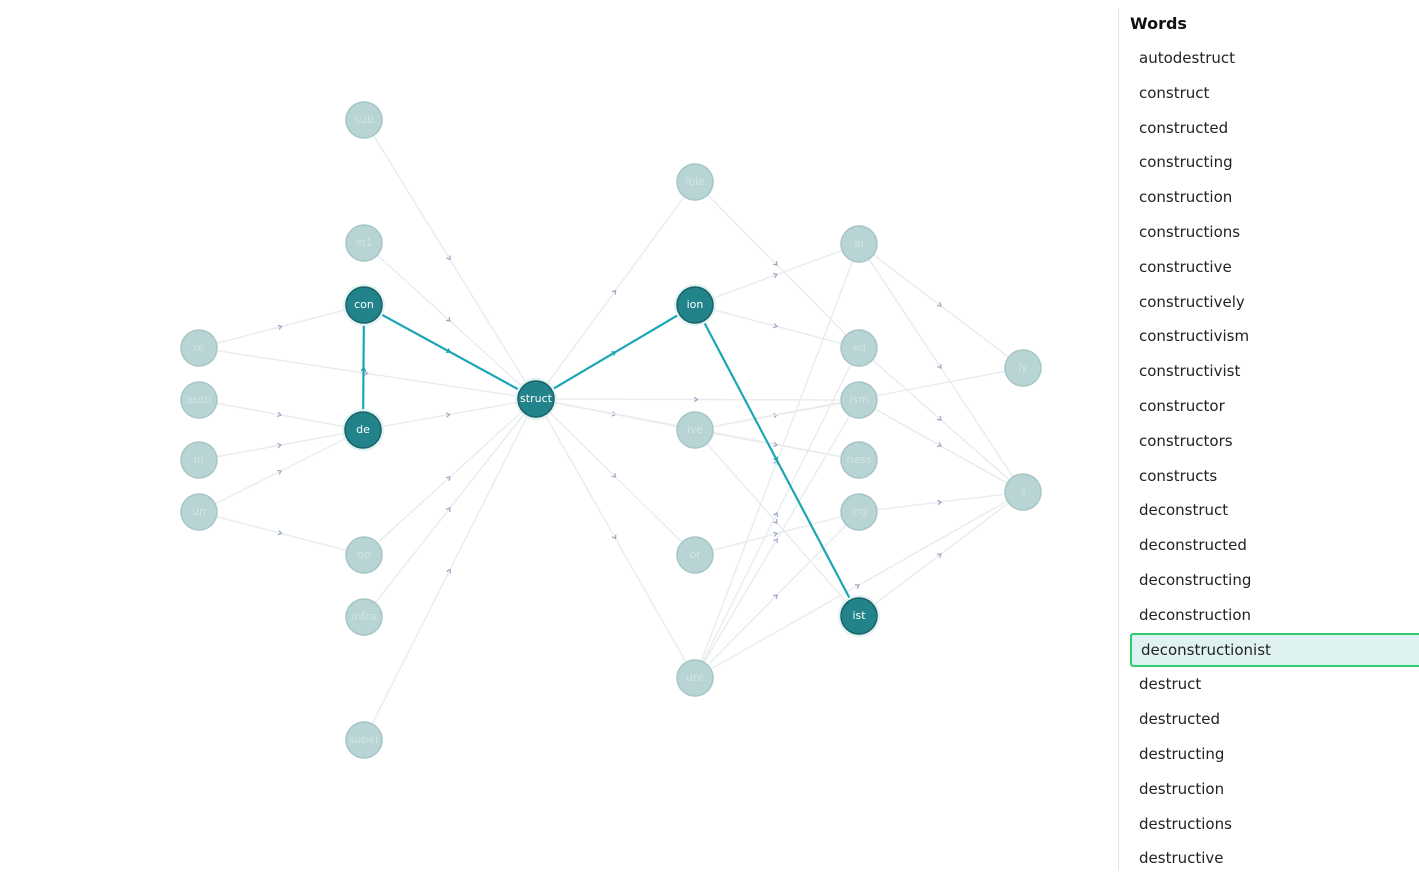 This screenshot has width=1419, height=875. What do you see at coordinates (1186, 440) in the screenshot?
I see `word-item: constructors` at bounding box center [1186, 440].